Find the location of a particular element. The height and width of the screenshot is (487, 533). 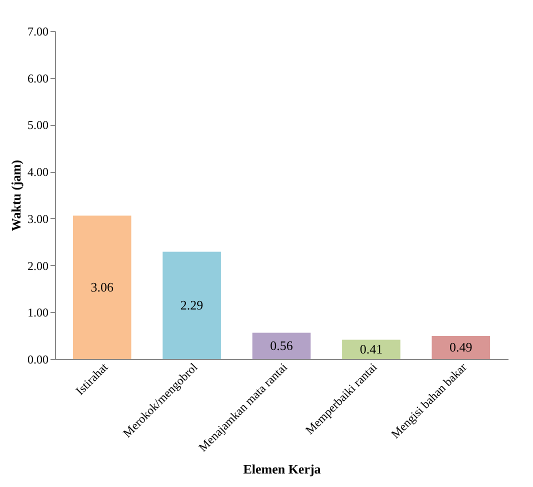

y-tick-label: 2.00 is located at coordinates (38, 265).